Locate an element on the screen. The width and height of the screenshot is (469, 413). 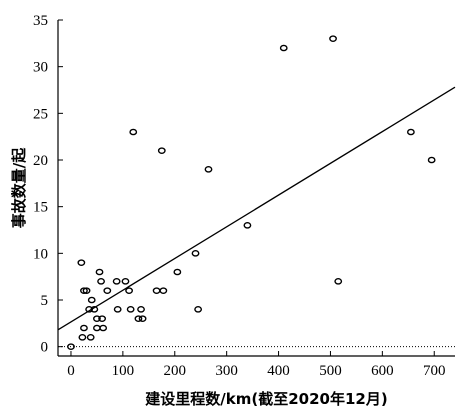
x-tick-label: 200 is located at coordinates (175, 371).